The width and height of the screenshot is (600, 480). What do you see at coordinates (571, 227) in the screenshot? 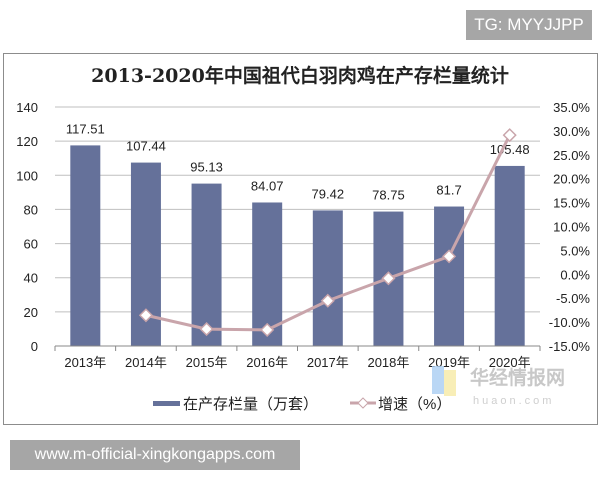
I see `y-right-tick-label: 10.0%` at bounding box center [571, 227].